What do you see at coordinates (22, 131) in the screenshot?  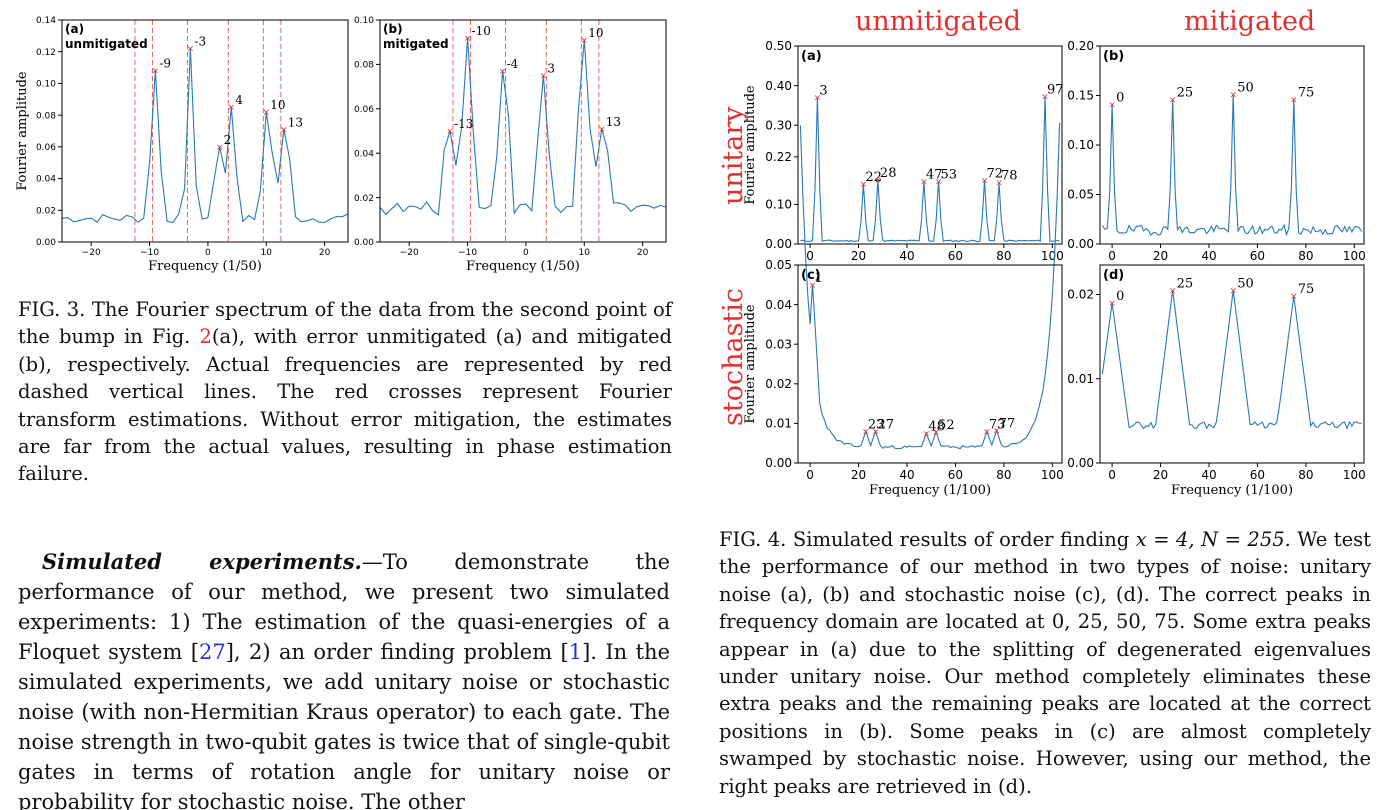 I see `y-axis-label: Fourier amplitude` at bounding box center [22, 131].